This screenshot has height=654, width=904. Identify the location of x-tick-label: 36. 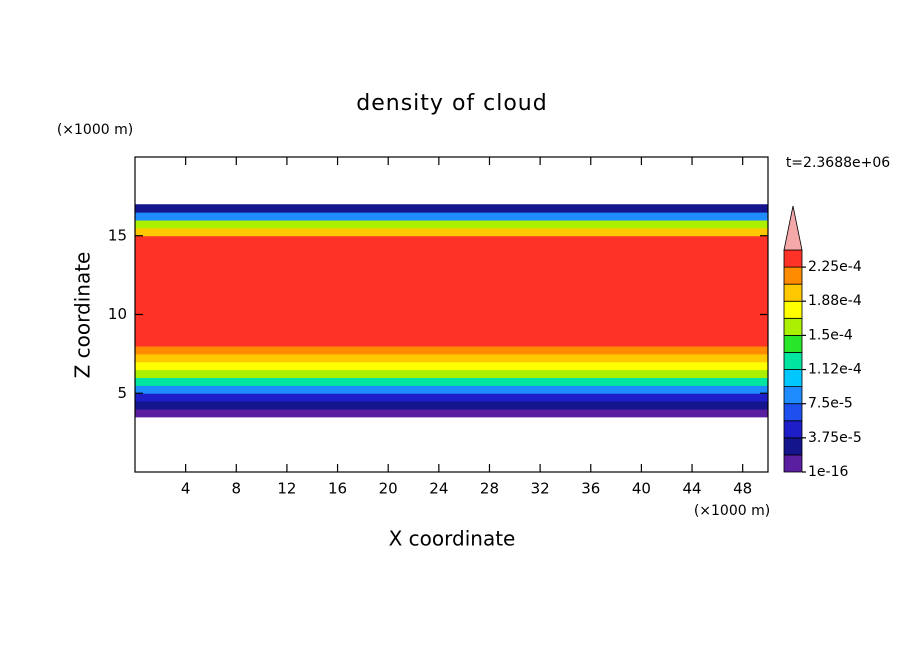
(590, 489).